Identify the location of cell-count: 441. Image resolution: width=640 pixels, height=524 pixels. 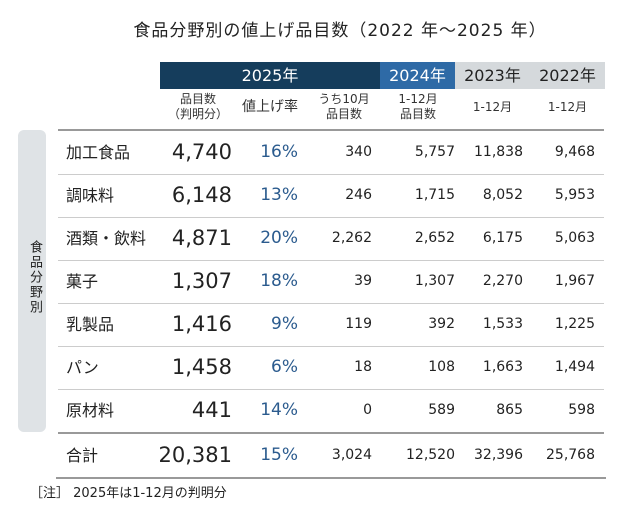
(211, 410).